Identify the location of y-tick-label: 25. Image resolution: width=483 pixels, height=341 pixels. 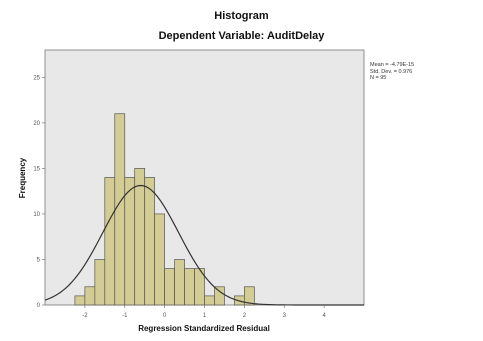
(36, 78).